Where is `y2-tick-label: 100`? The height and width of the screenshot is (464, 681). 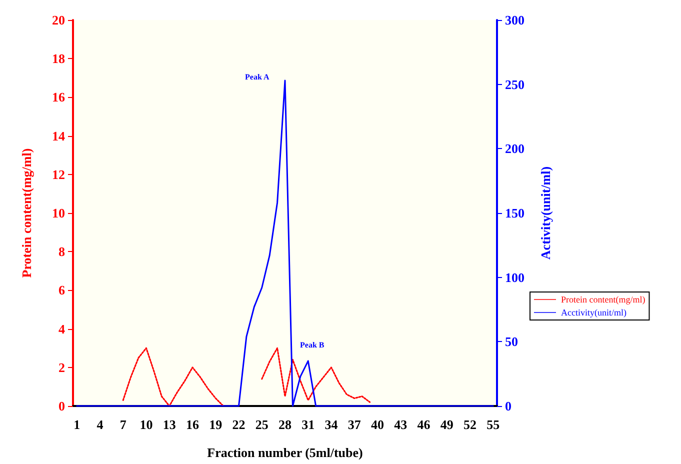
y2-tick-label: 100 is located at coordinates (514, 277).